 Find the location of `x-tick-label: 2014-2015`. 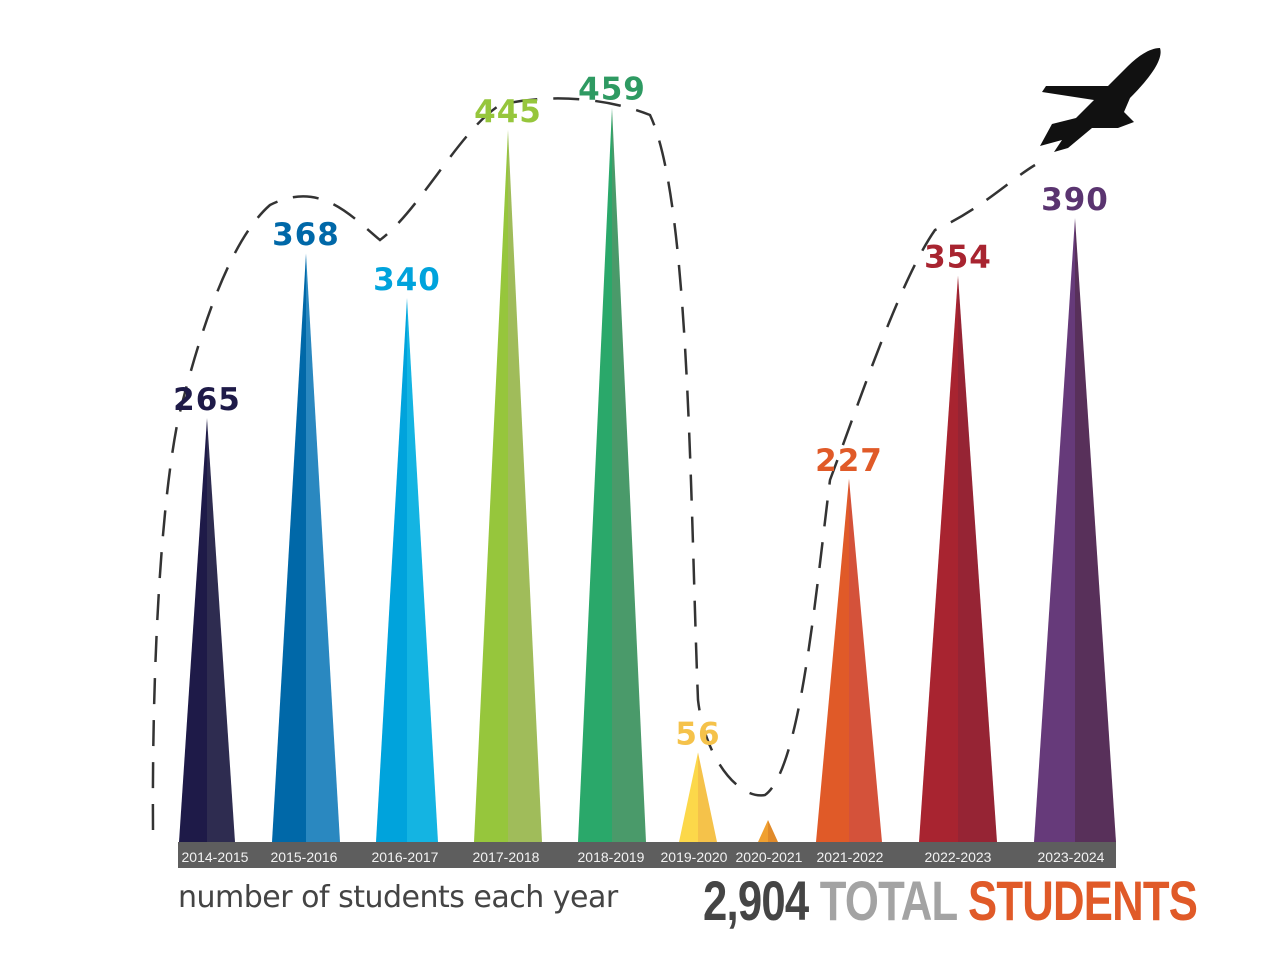

x-tick-label: 2014-2015 is located at coordinates (215, 857).